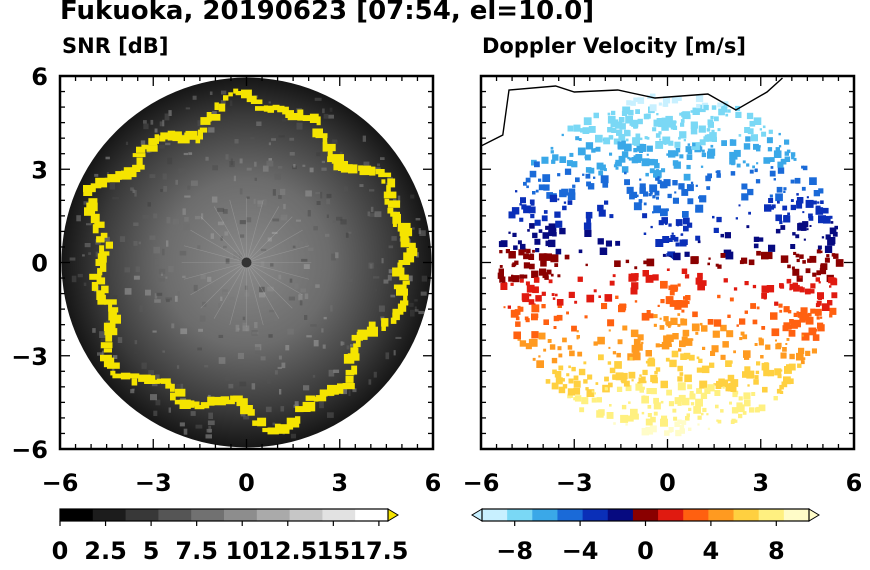 The width and height of the screenshot is (870, 570). I want to click on colorbar-tick-label: 5, so click(151, 551).